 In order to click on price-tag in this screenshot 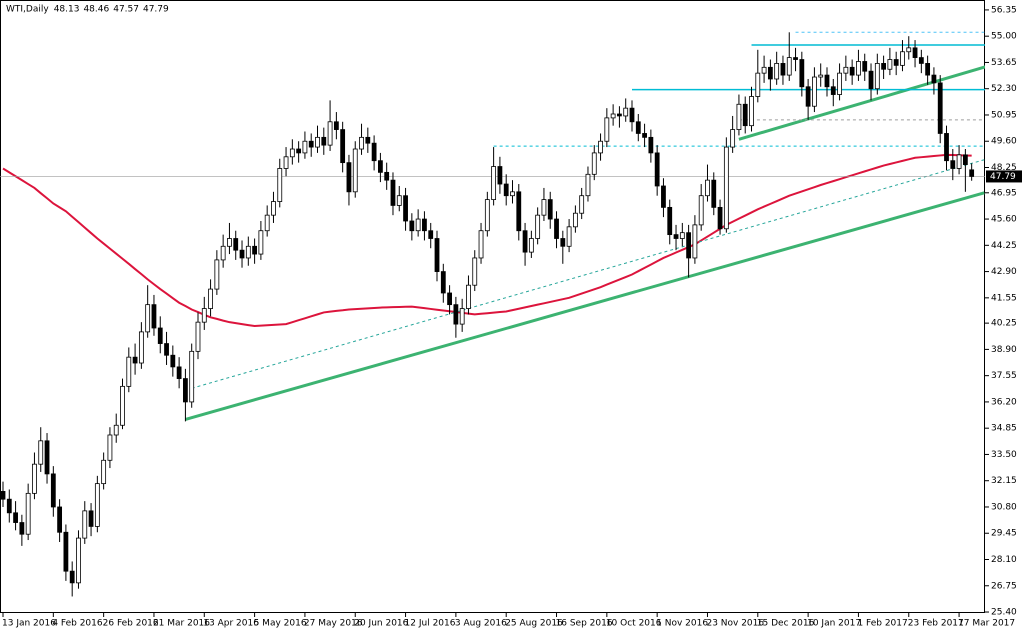, I will do `click(1004, 176)`.